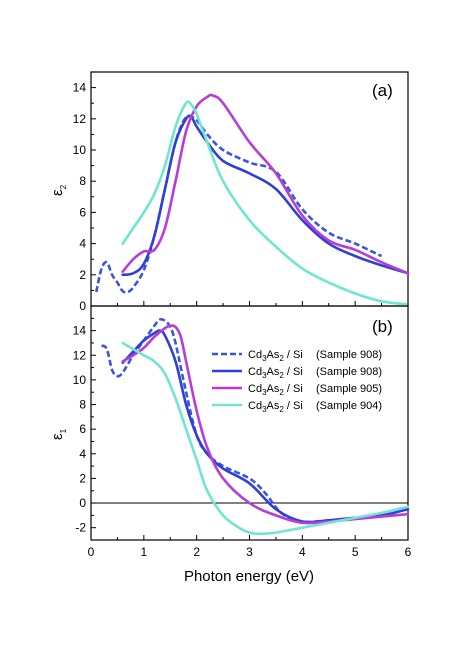 Image resolution: width=463 pixels, height=655 pixels. Describe the element at coordinates (382, 326) in the screenshot. I see `panel-b-label: (b)` at that location.